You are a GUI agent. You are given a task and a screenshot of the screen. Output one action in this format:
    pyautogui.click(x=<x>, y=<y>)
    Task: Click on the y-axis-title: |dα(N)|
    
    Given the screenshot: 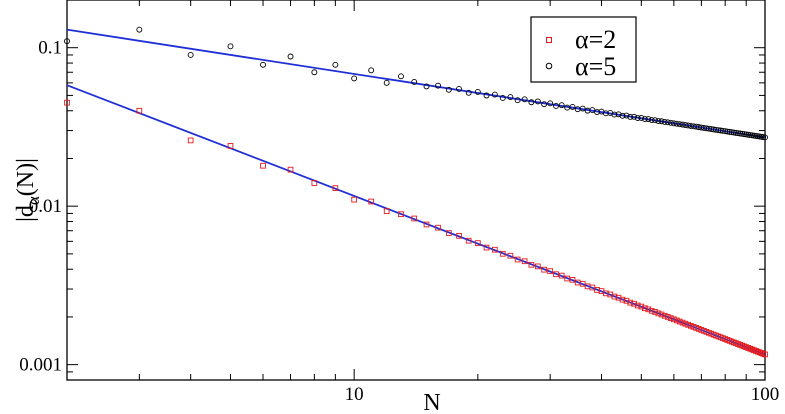 What is the action you would take?
    pyautogui.click(x=28, y=190)
    